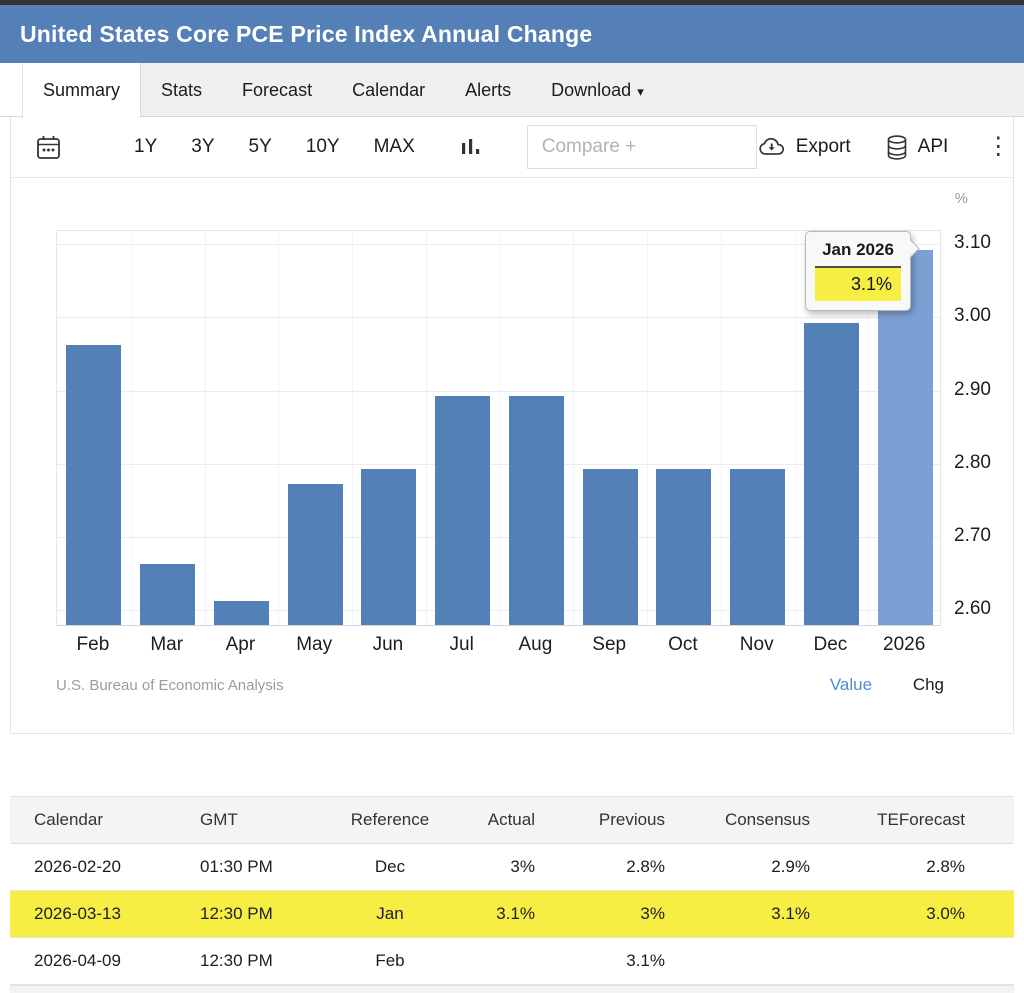  What do you see at coordinates (146, 146) in the screenshot?
I see `range-1y: 1Y` at bounding box center [146, 146].